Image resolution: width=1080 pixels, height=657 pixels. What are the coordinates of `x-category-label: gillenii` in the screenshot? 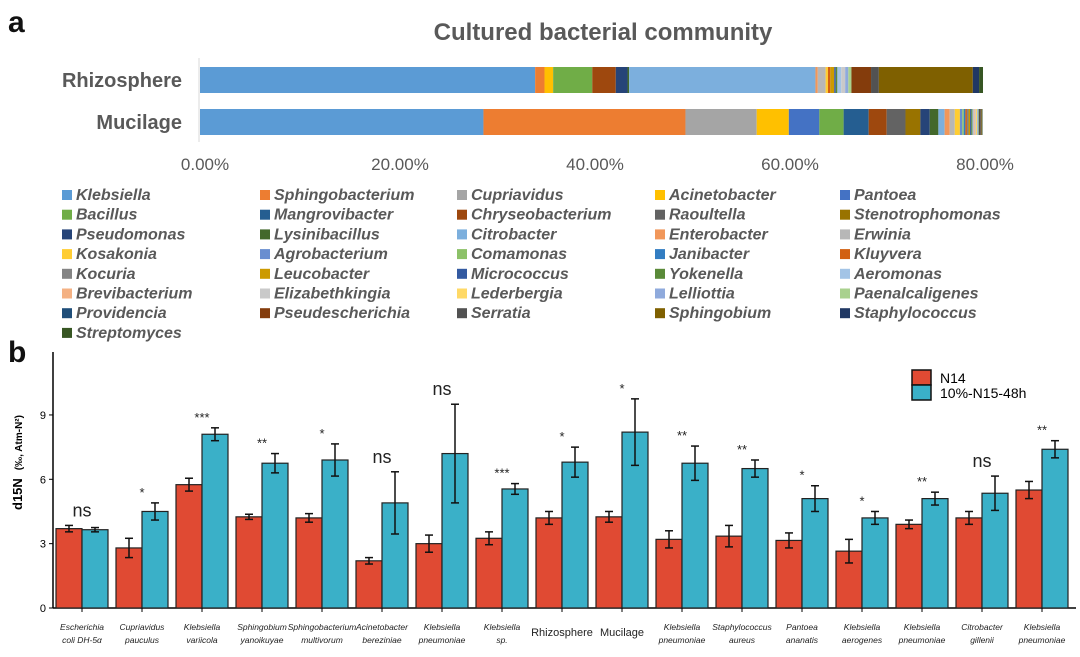 It's located at (982, 640).